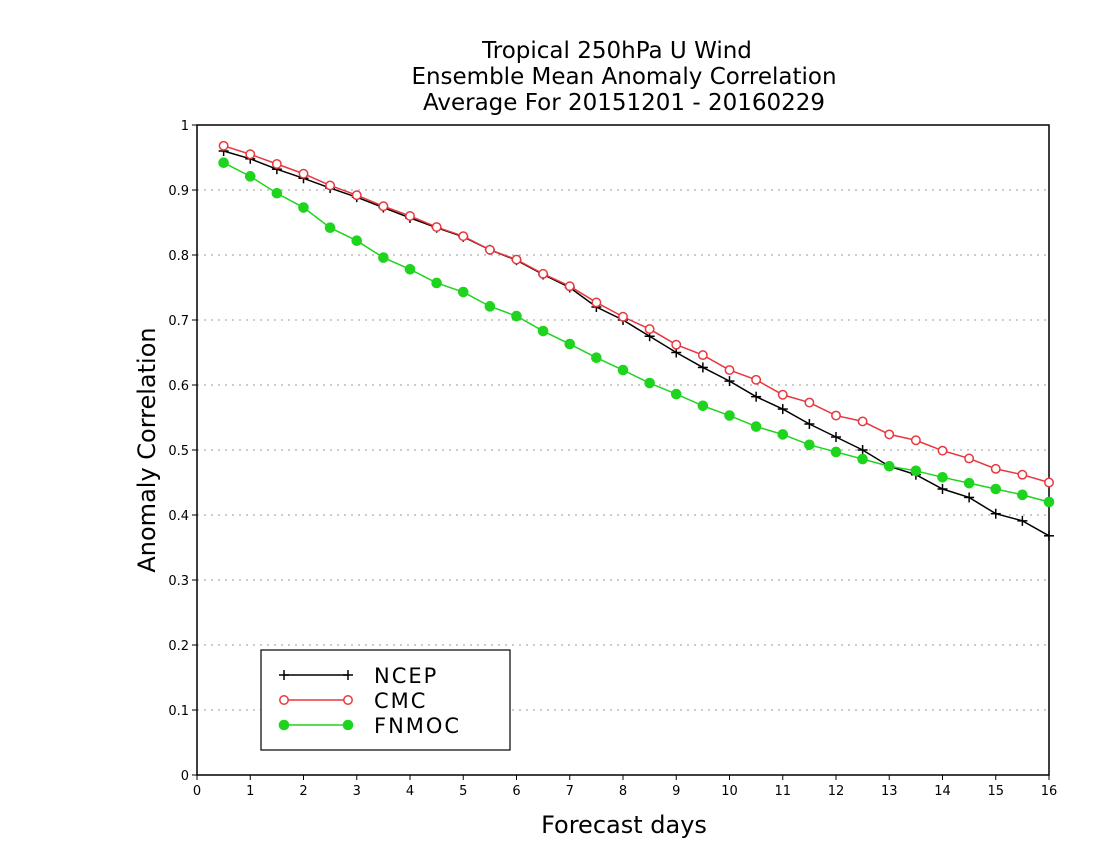 The height and width of the screenshot is (850, 1100). What do you see at coordinates (178, 256) in the screenshot?
I see `y-tick-label: 0.8` at bounding box center [178, 256].